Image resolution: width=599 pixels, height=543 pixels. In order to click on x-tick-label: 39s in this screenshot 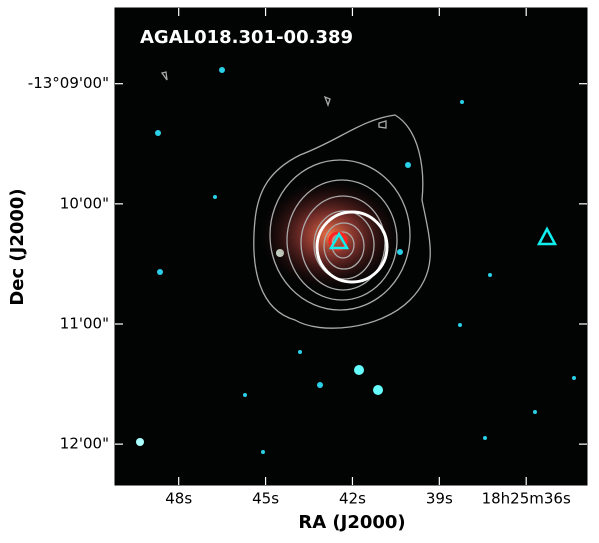, I will do `click(439, 499)`.